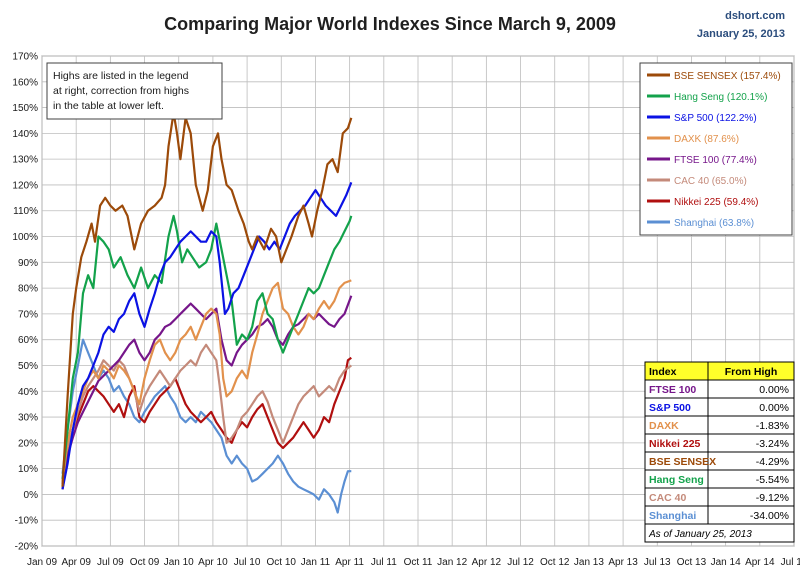  I want to click on table-cell-name-bse-sensex: BSE SENSEX, so click(682, 462).